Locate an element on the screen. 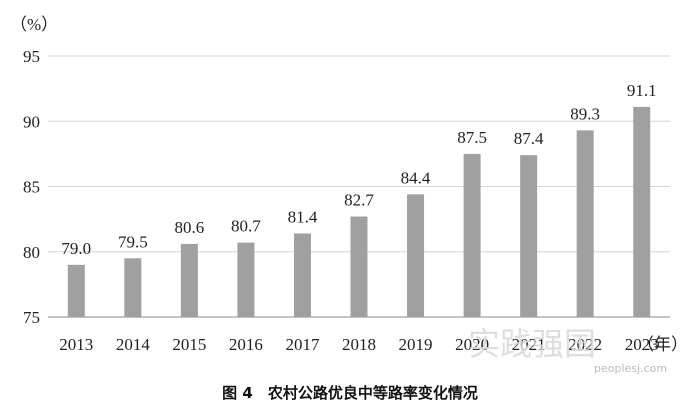 The image size is (700, 420). value-label: 82.7 is located at coordinates (359, 200).